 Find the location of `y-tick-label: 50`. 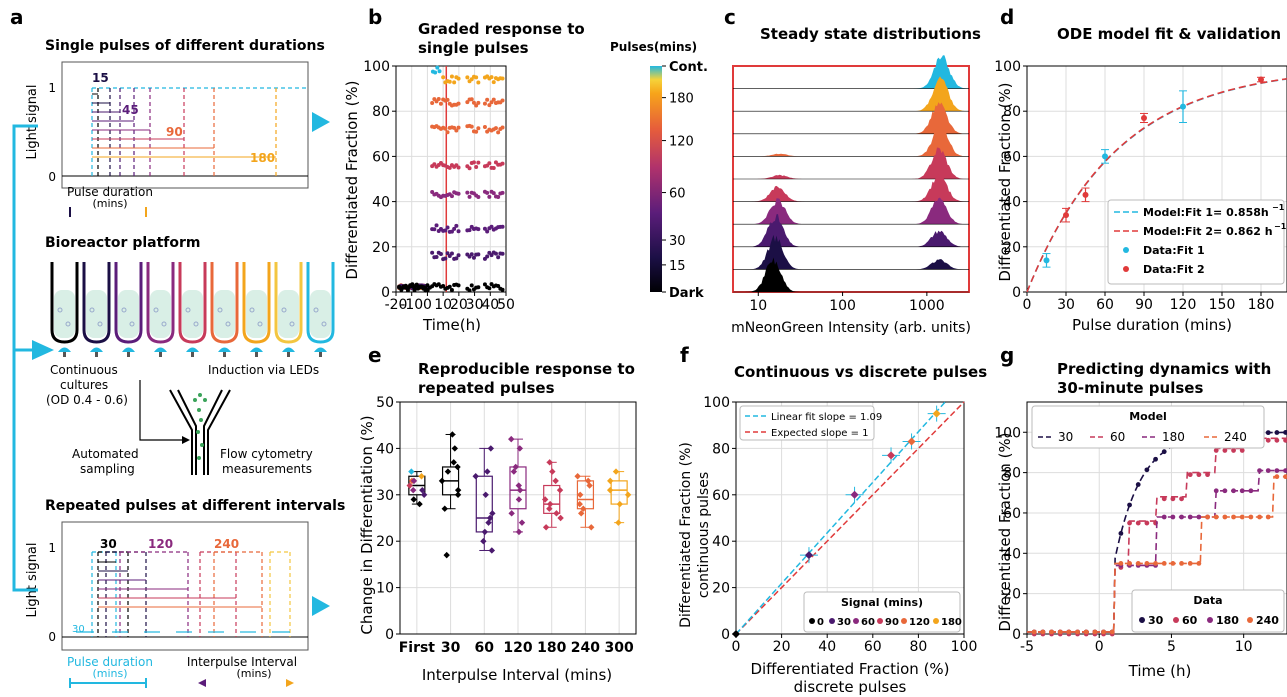

y-tick-label: 50 is located at coordinates (385, 403).